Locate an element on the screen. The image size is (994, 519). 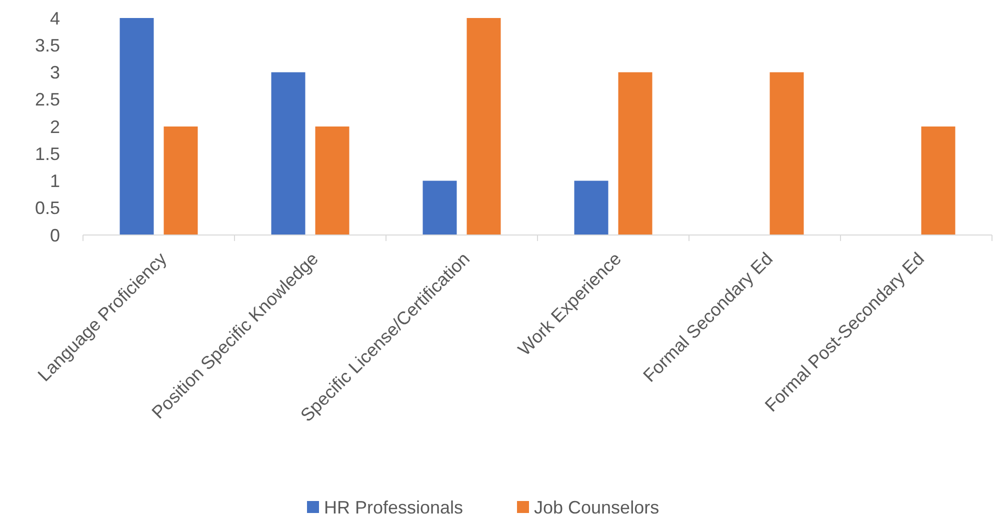
y-tick-label: 2.5 is located at coordinates (47, 100).